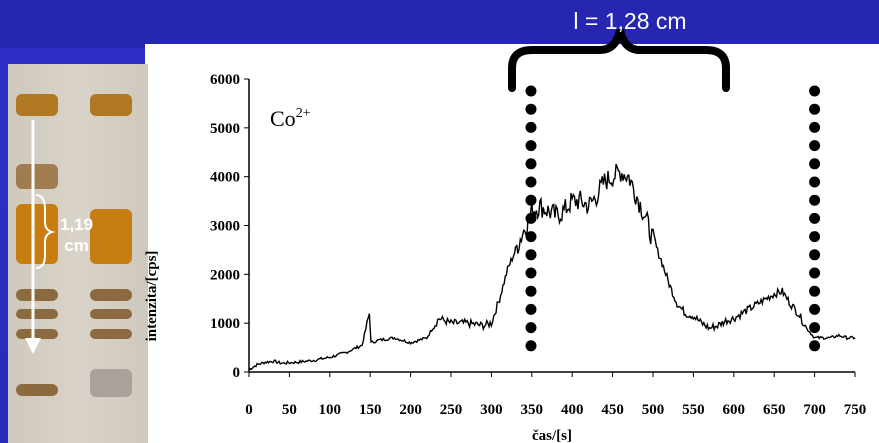  What do you see at coordinates (653, 410) in the screenshot?
I see `x-tick-label: 500` at bounding box center [653, 410].